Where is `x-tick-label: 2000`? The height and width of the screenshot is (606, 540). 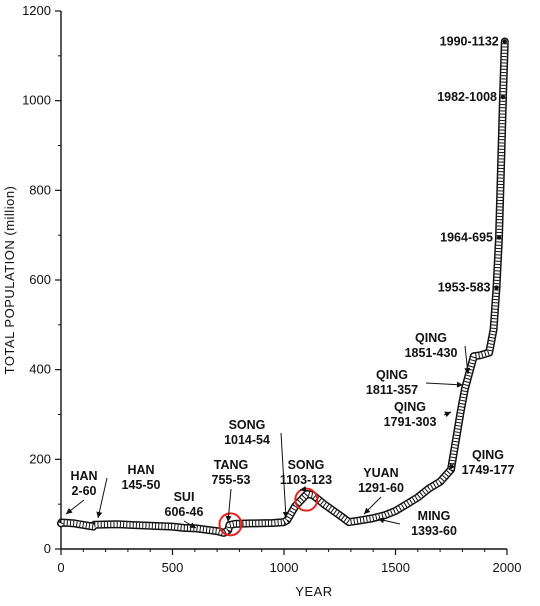 x-tick-label: 2000 is located at coordinates (507, 567).